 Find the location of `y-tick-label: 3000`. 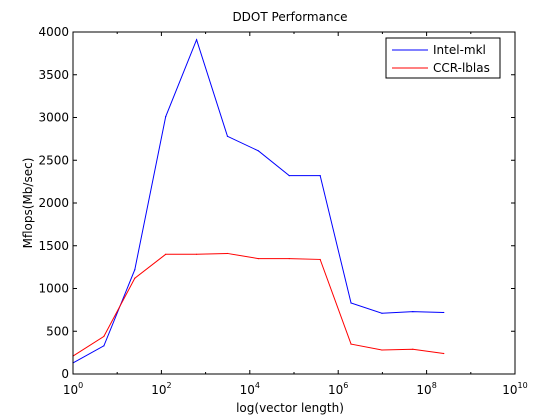

y-tick-label: 3000 is located at coordinates (53, 118).